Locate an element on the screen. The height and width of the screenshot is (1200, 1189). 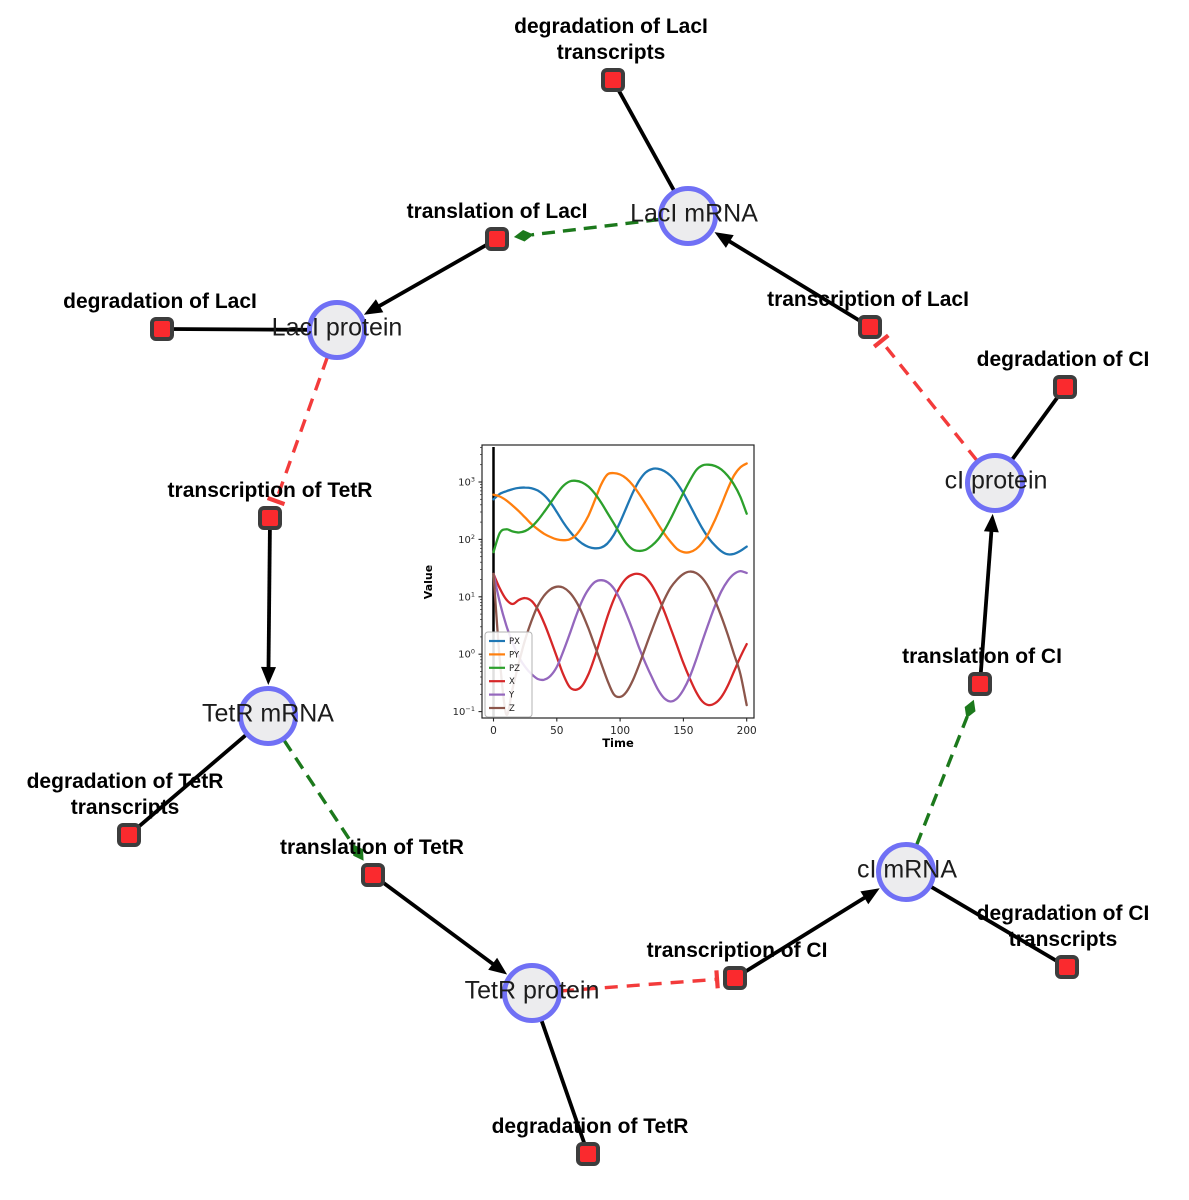
edge-transl-ci-to-ci-protein is located at coordinates (988, 593).